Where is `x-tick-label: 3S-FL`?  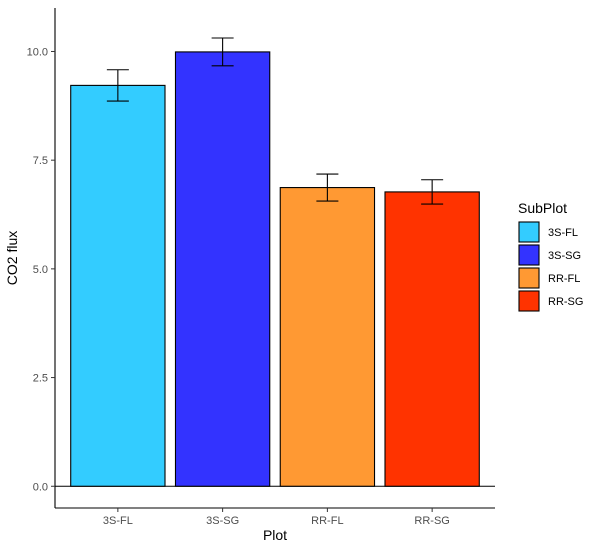
x-tick-label: 3S-FL is located at coordinates (118, 521).